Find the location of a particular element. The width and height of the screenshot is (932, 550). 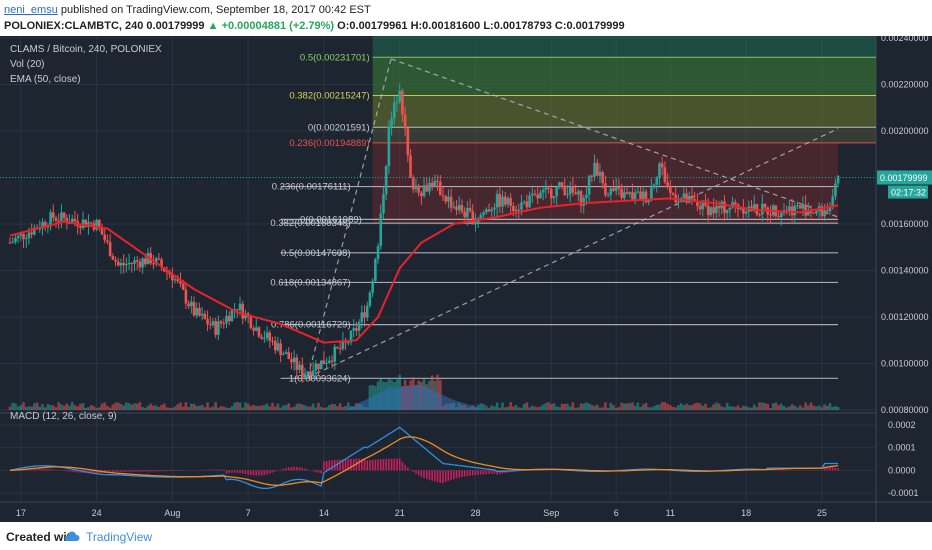

fib-zone-neutral is located at coordinates (624, 135).